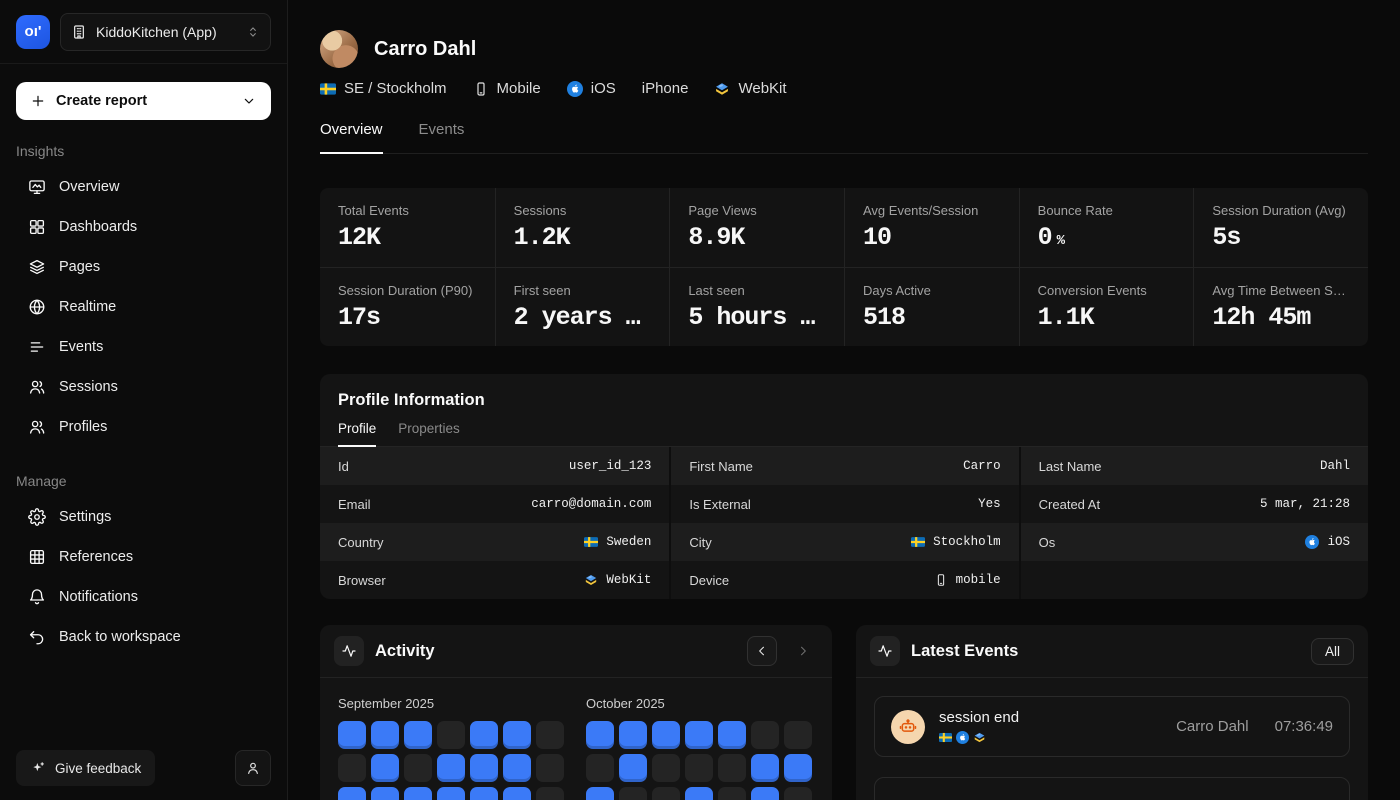 The height and width of the screenshot is (800, 1400). Describe the element at coordinates (37, 227) in the screenshot. I see `dashboards-icon` at that location.